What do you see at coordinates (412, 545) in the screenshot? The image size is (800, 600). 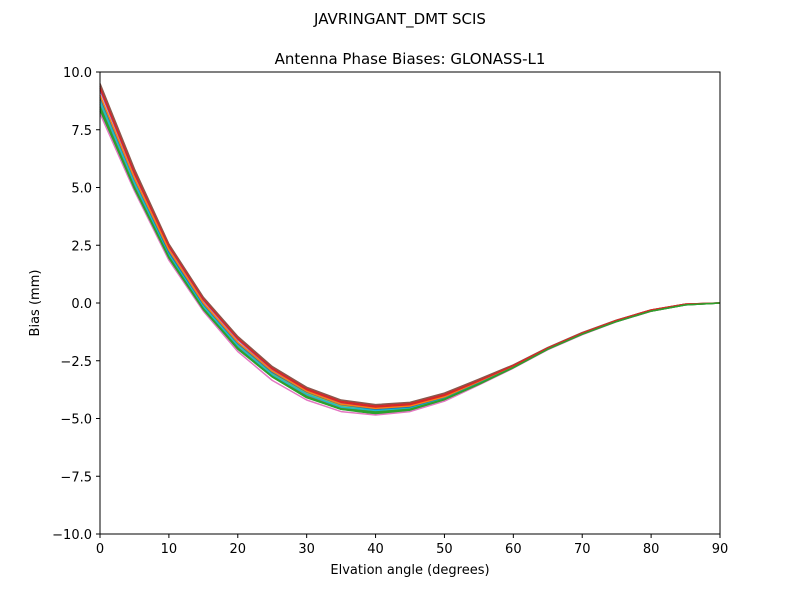 I see `x-axis: 0 10 20 30 40 50 60 70 80 90` at bounding box center [412, 545].